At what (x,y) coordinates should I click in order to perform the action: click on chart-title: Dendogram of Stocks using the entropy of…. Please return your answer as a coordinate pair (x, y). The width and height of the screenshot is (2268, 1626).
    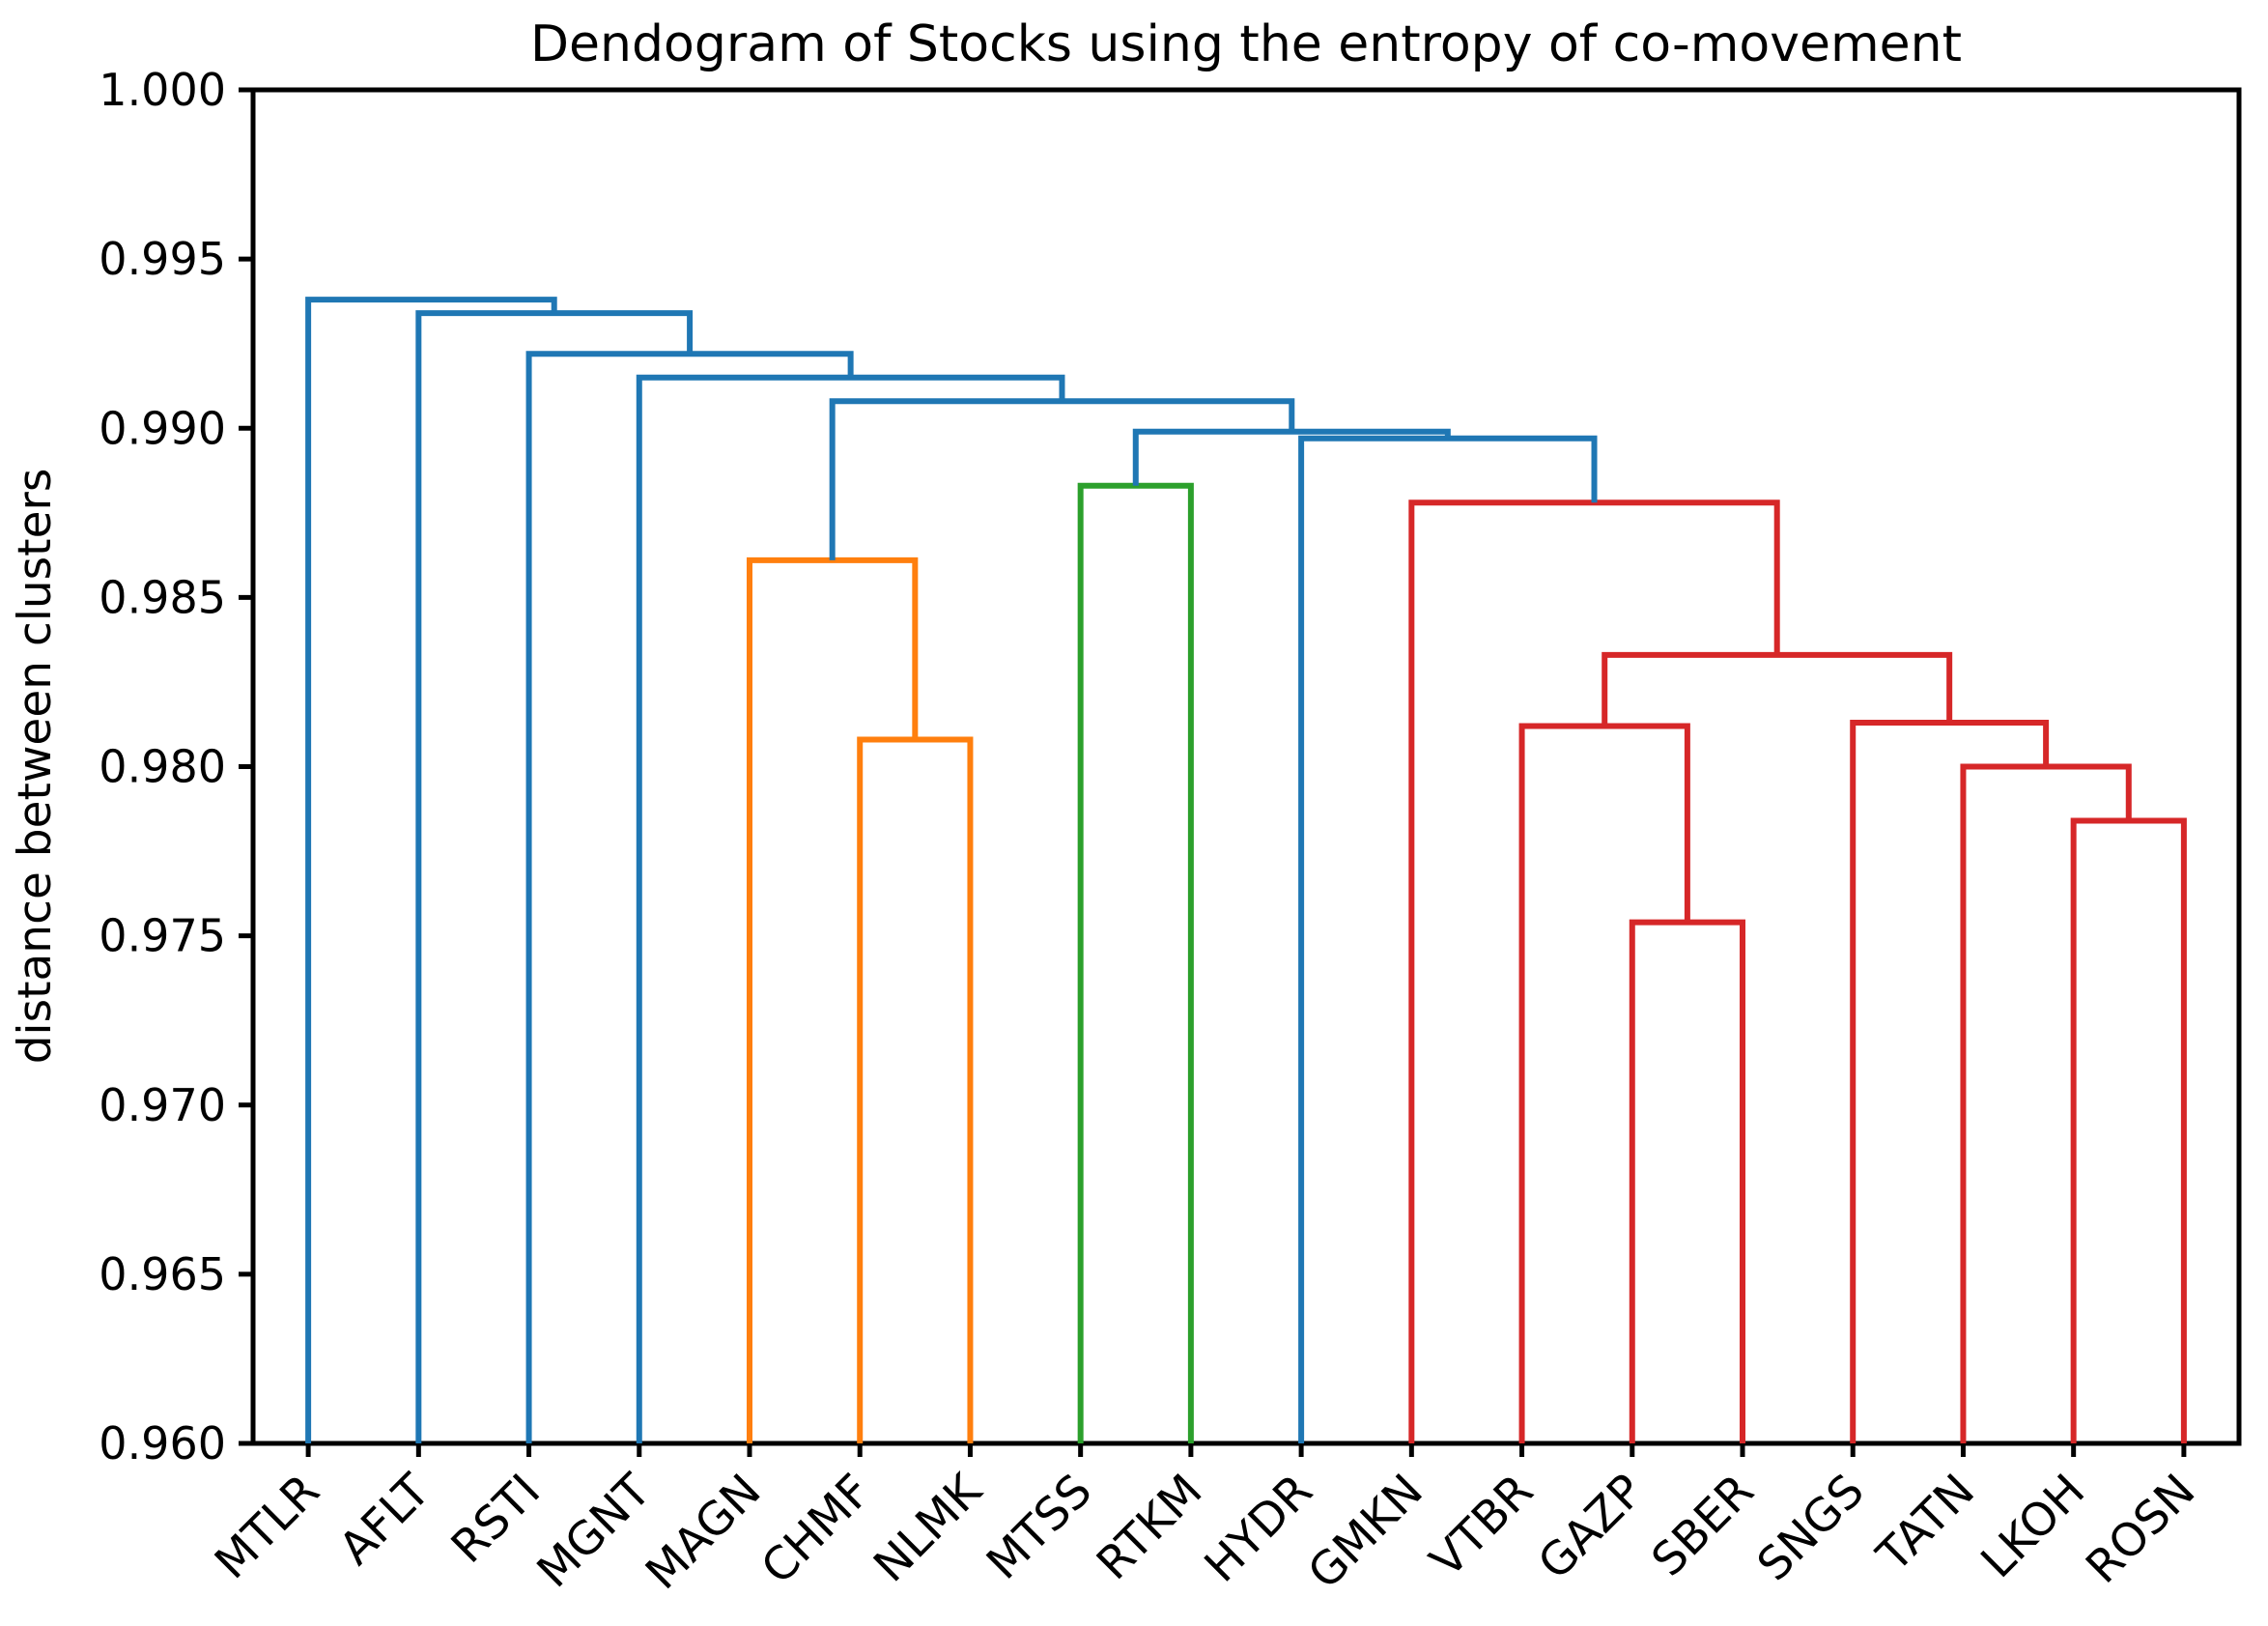
    Looking at the image, I should click on (1246, 44).